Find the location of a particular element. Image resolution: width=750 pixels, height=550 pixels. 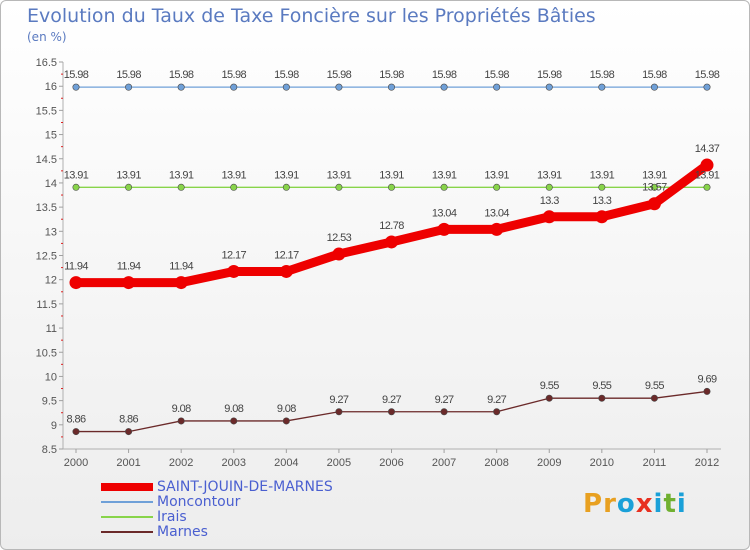

y-tick-label: 14 is located at coordinates (51, 184).